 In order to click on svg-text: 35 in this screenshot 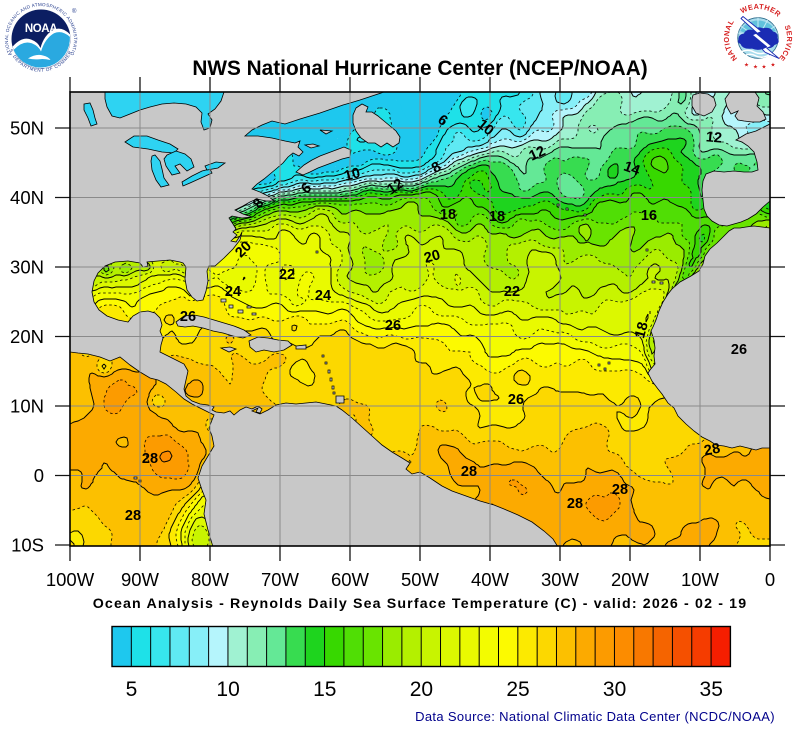, I will do `click(711, 689)`.